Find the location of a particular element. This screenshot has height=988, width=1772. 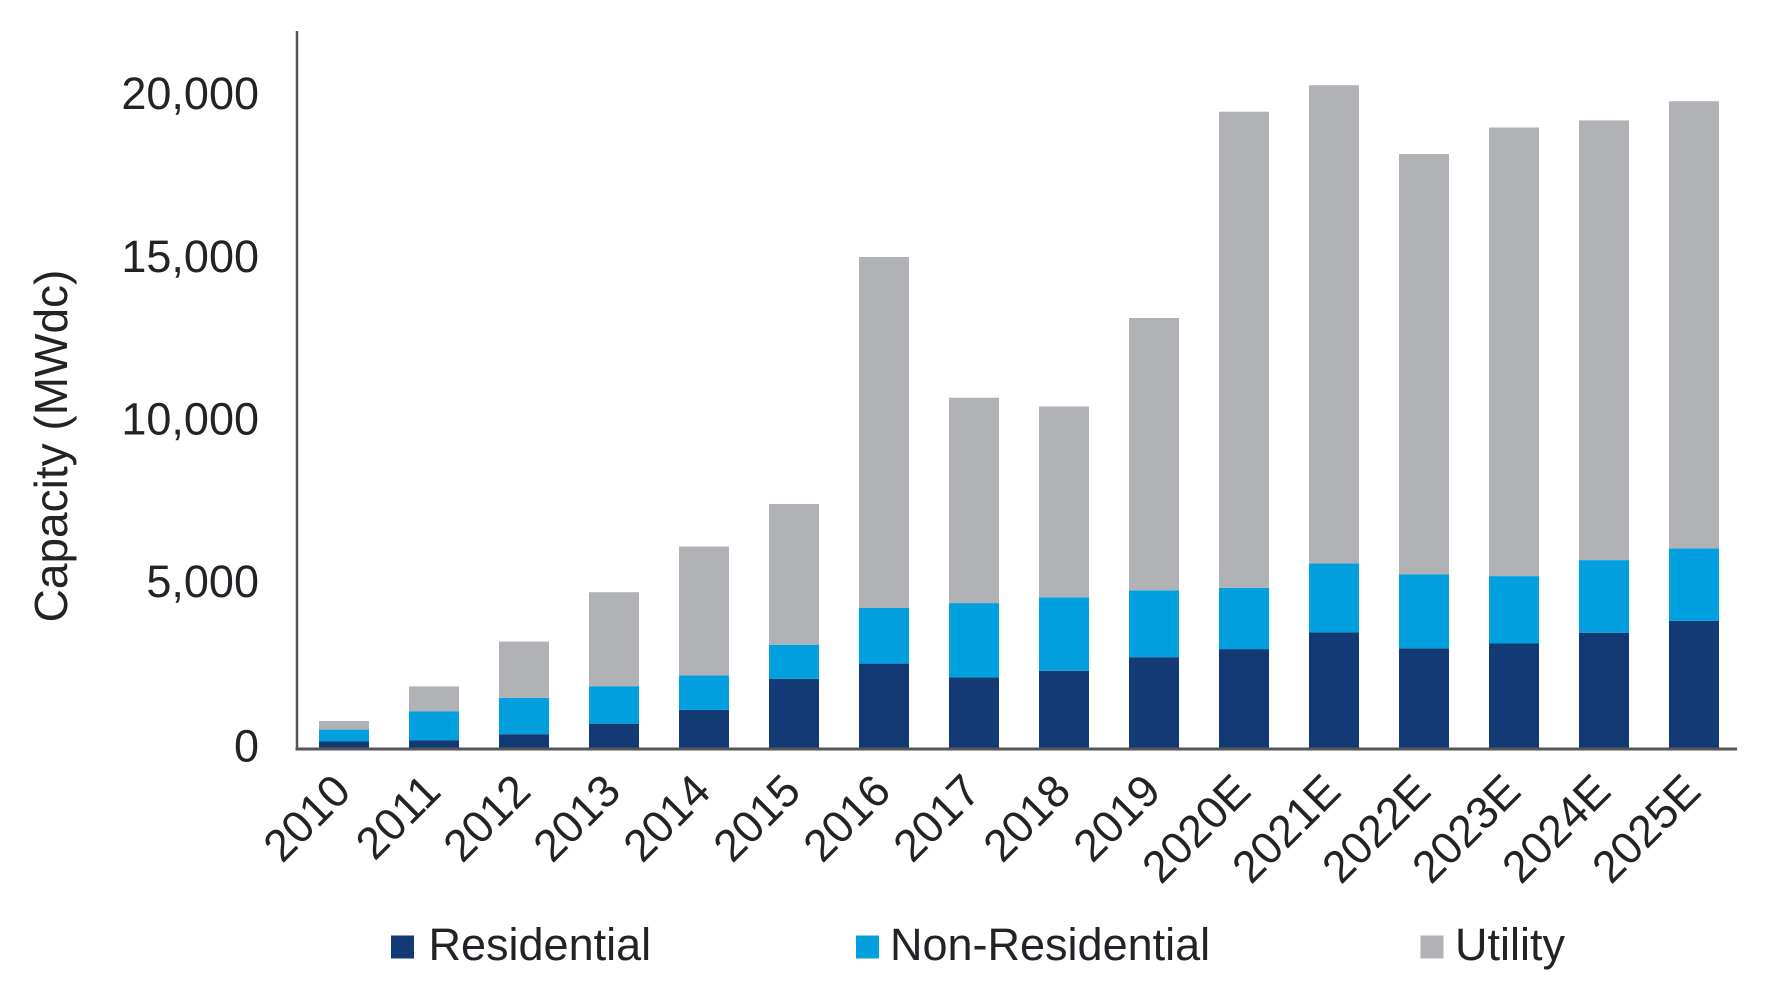

svg-text: 0 is located at coordinates (246, 746).